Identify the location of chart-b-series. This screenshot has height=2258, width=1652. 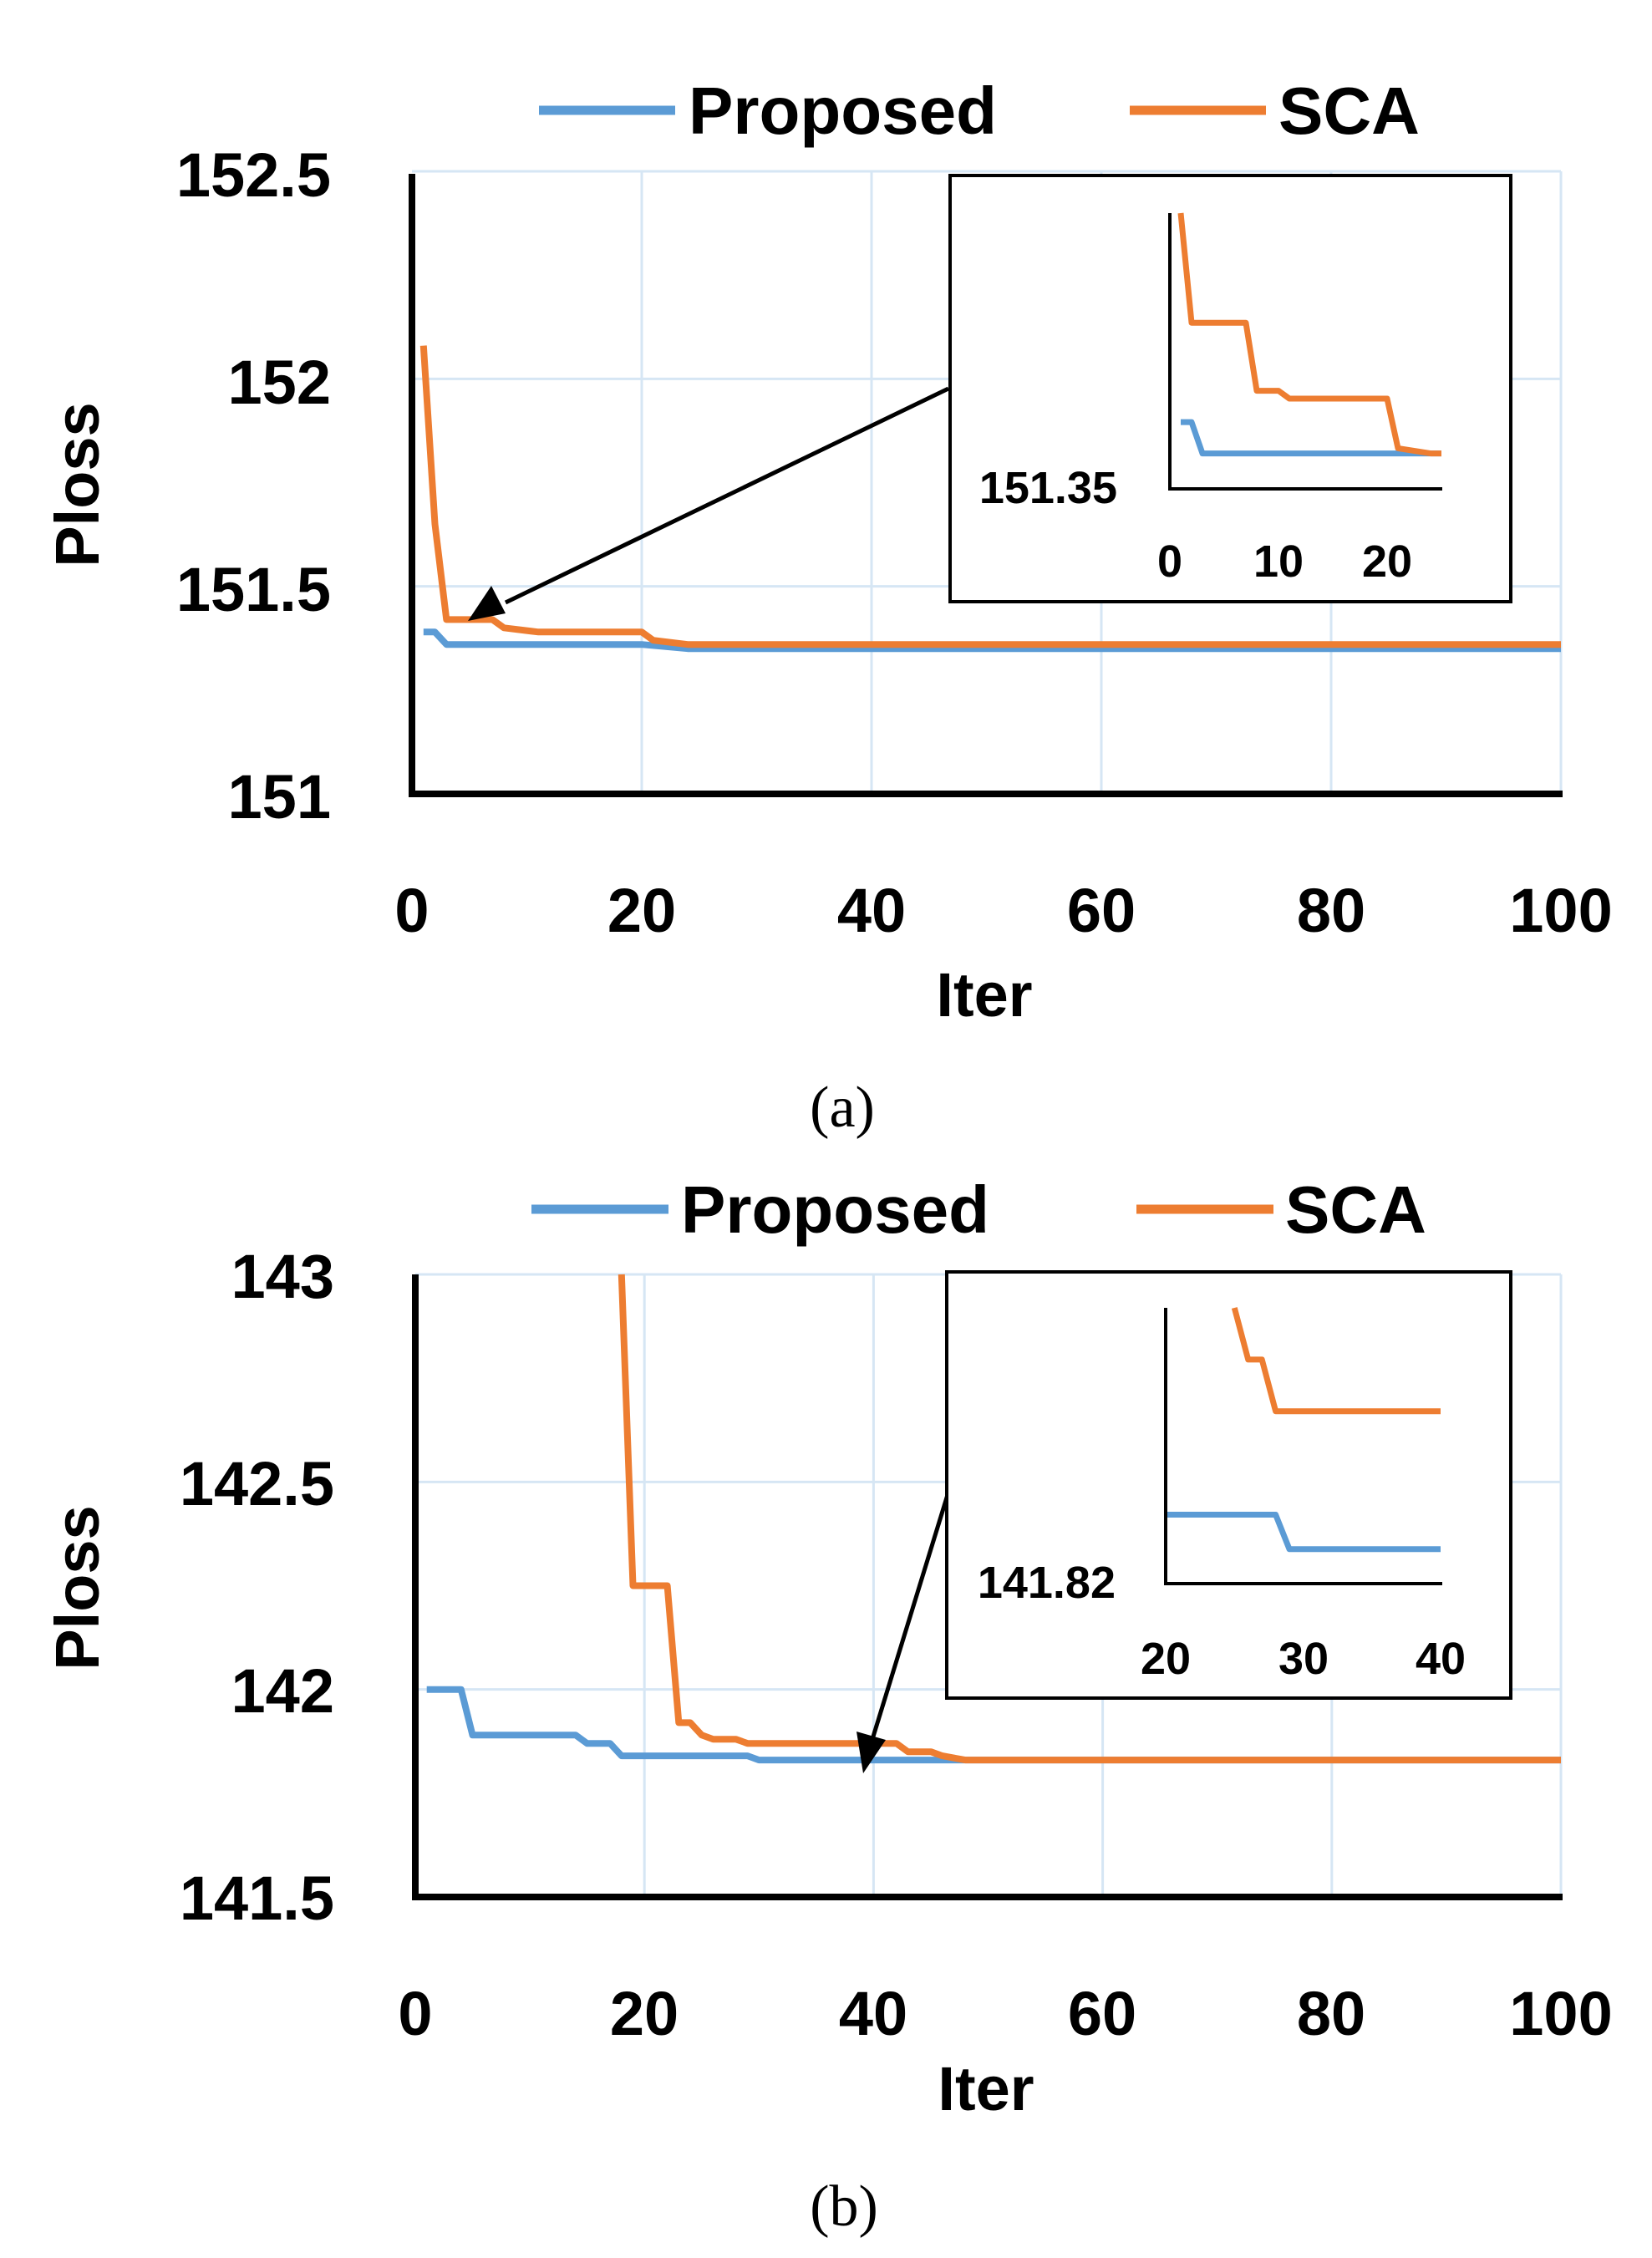
(994, 1519).